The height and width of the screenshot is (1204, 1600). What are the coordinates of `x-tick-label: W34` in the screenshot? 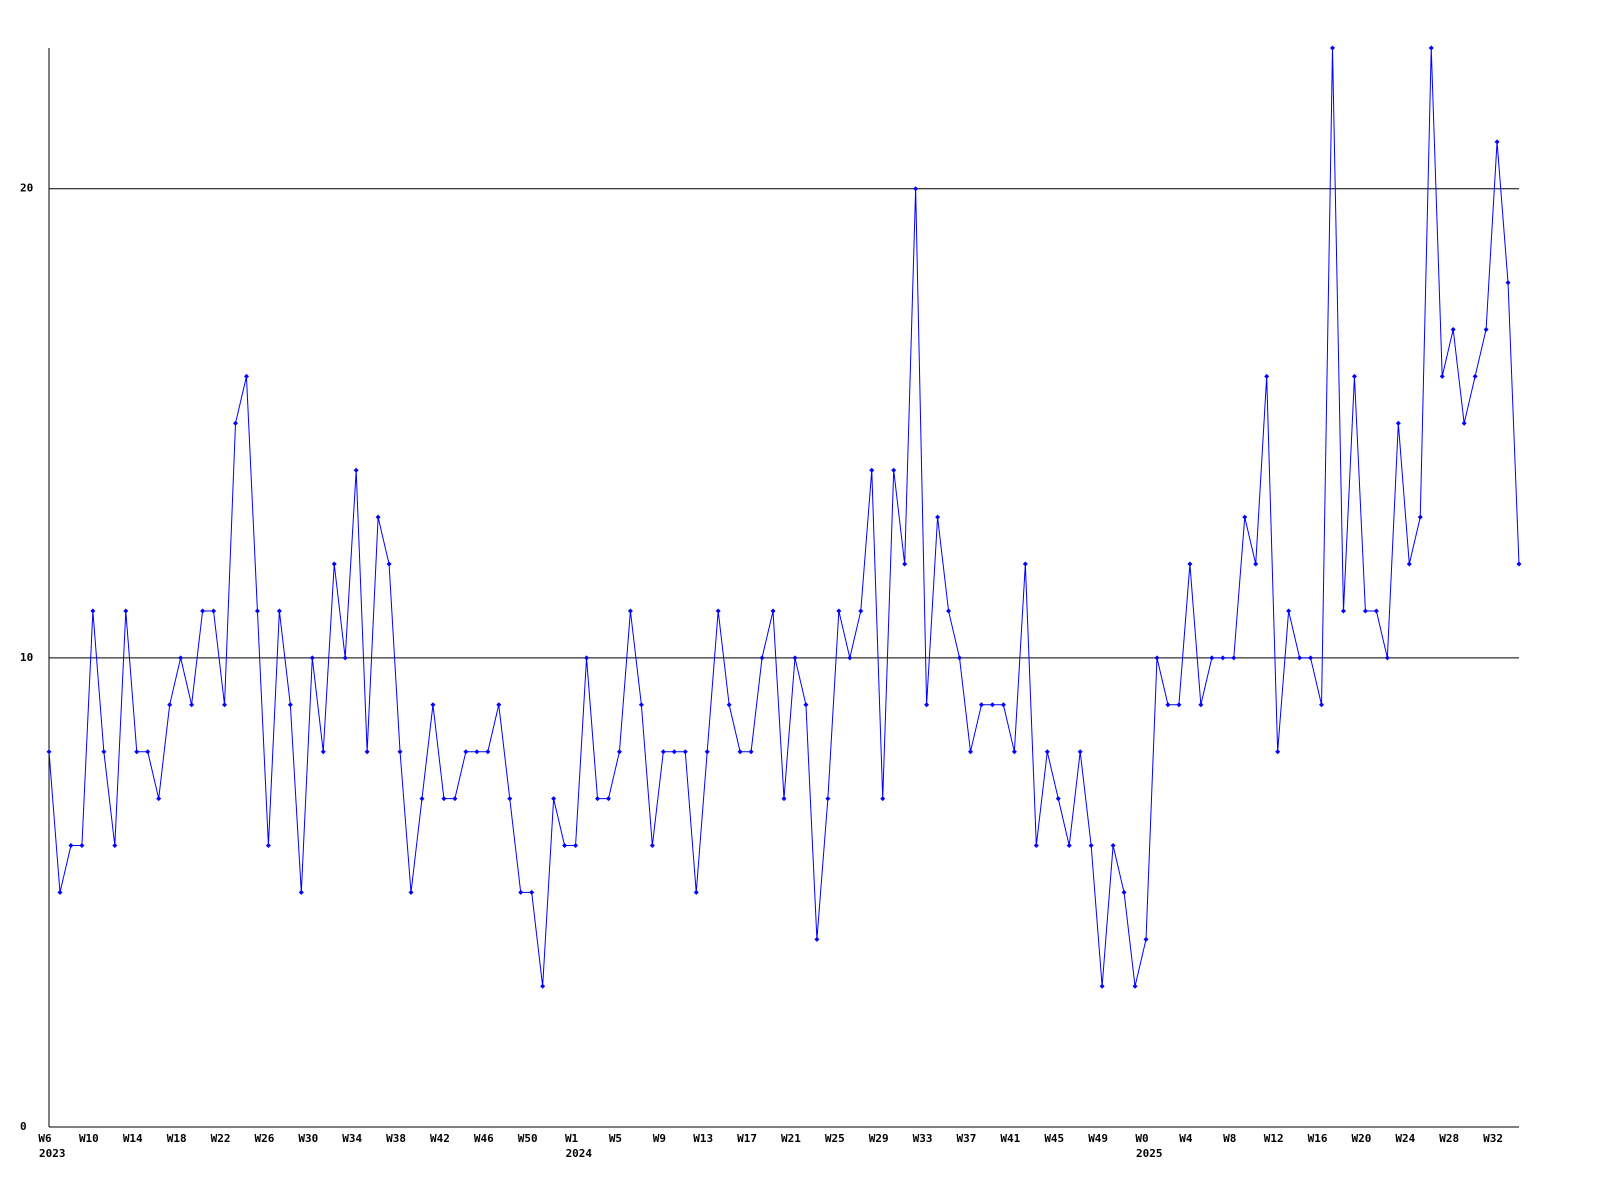 It's located at (352, 1138).